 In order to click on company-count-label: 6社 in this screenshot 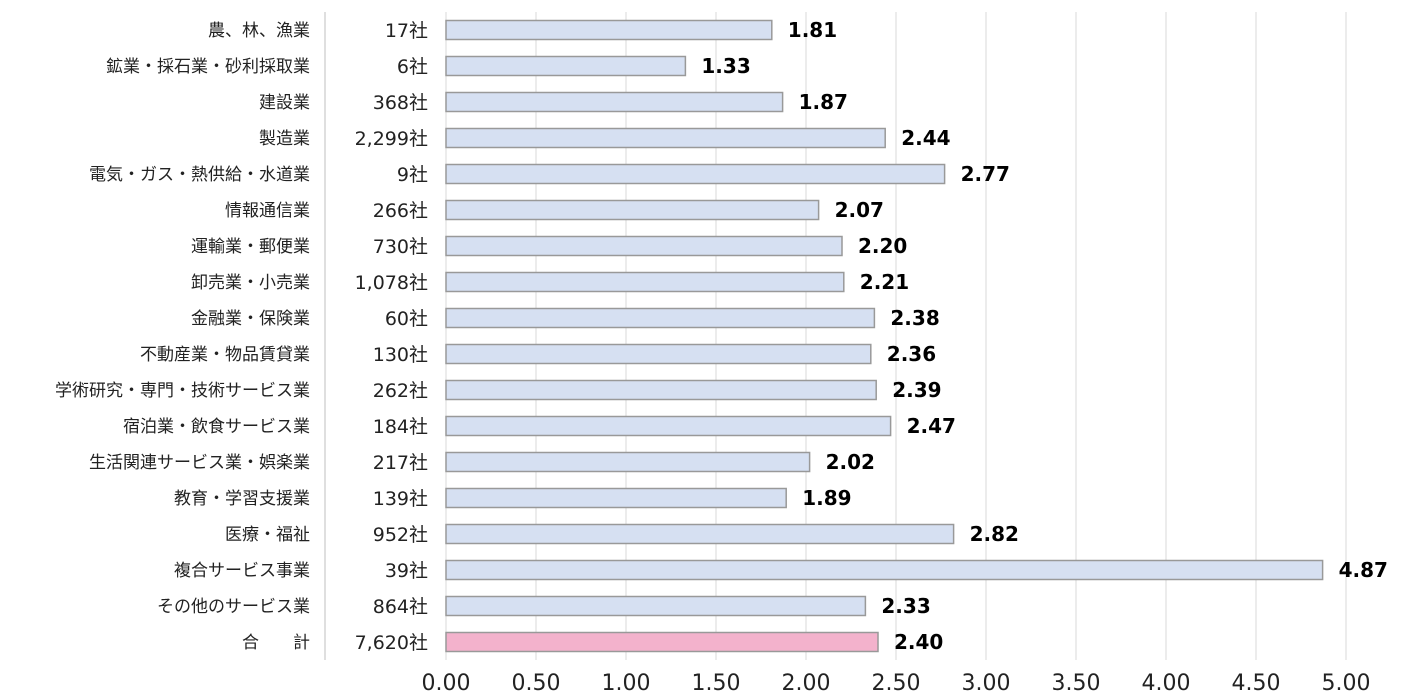, I will do `click(412, 67)`.